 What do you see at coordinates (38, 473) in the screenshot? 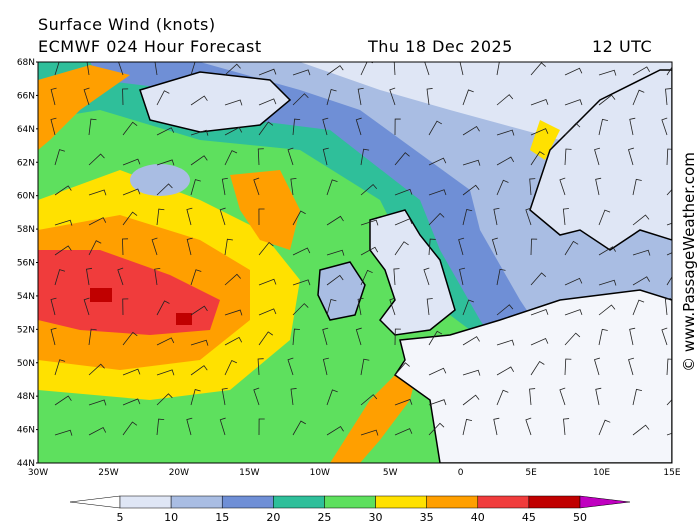
I see `longitude-label: 30W` at bounding box center [38, 473].